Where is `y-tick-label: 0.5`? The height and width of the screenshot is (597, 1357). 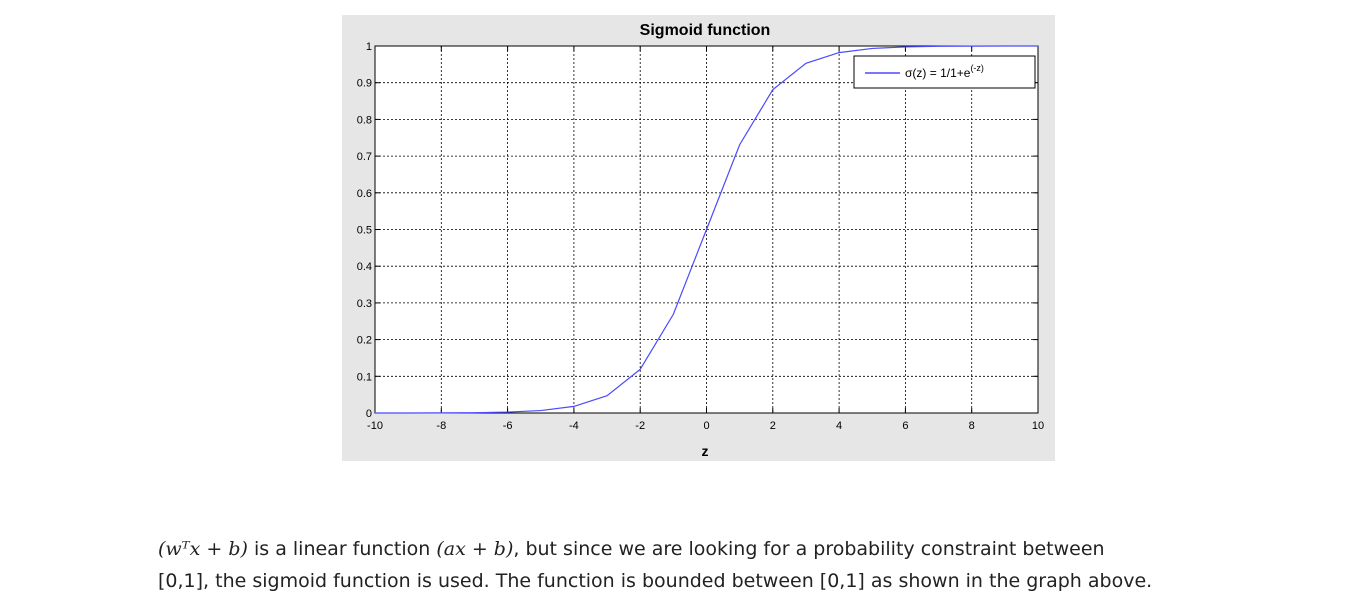 y-tick-label: 0.5 is located at coordinates (364, 231).